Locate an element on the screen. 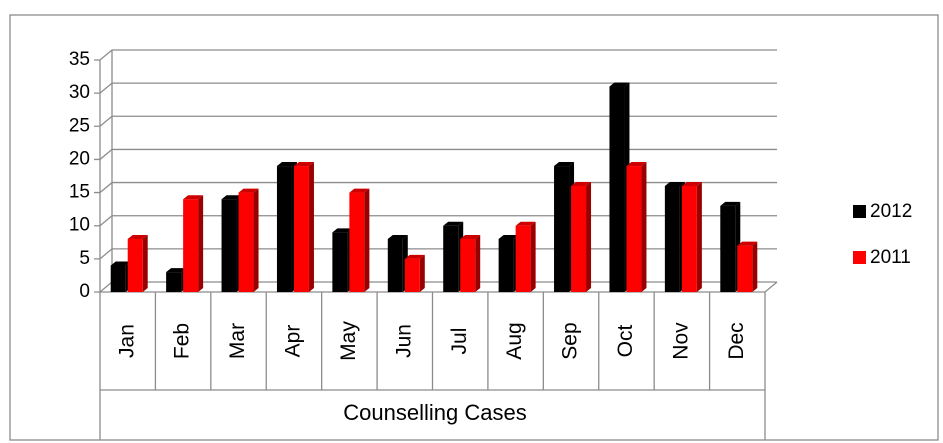 This screenshot has width=943, height=443. x-tick-label: Oct is located at coordinates (625, 341).